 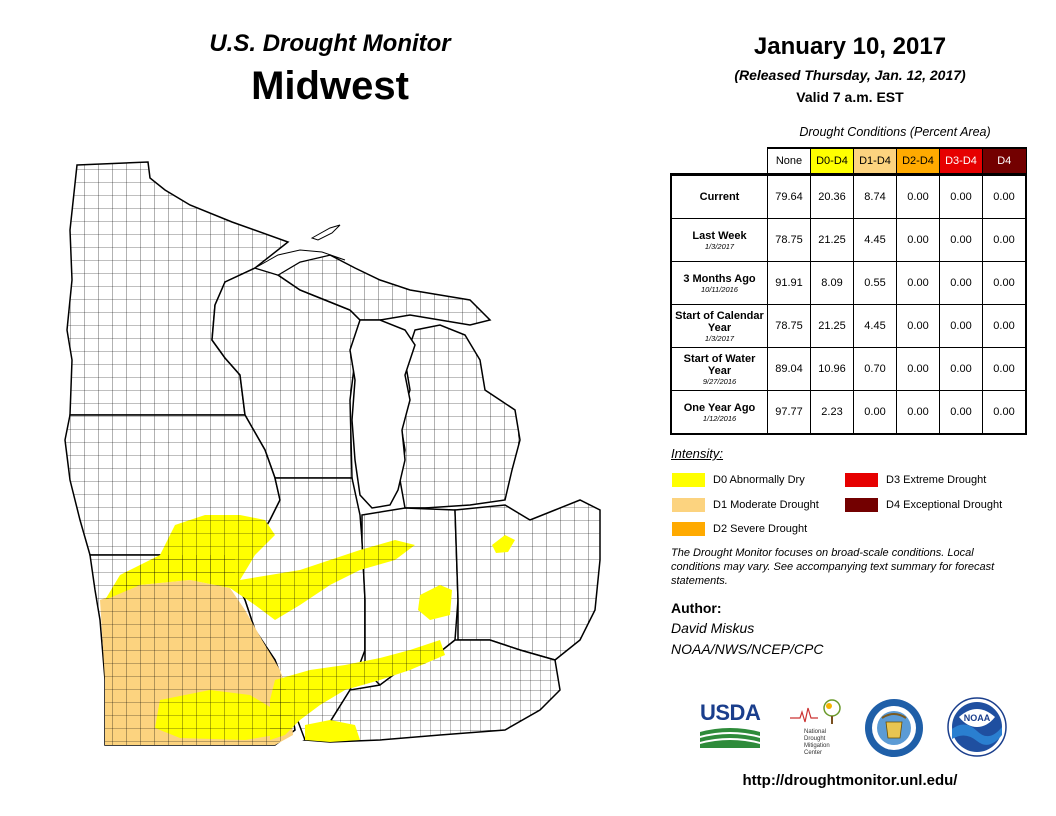 What do you see at coordinates (719, 289) in the screenshot?
I see `row-label-date: 10/11/2016` at bounding box center [719, 289].